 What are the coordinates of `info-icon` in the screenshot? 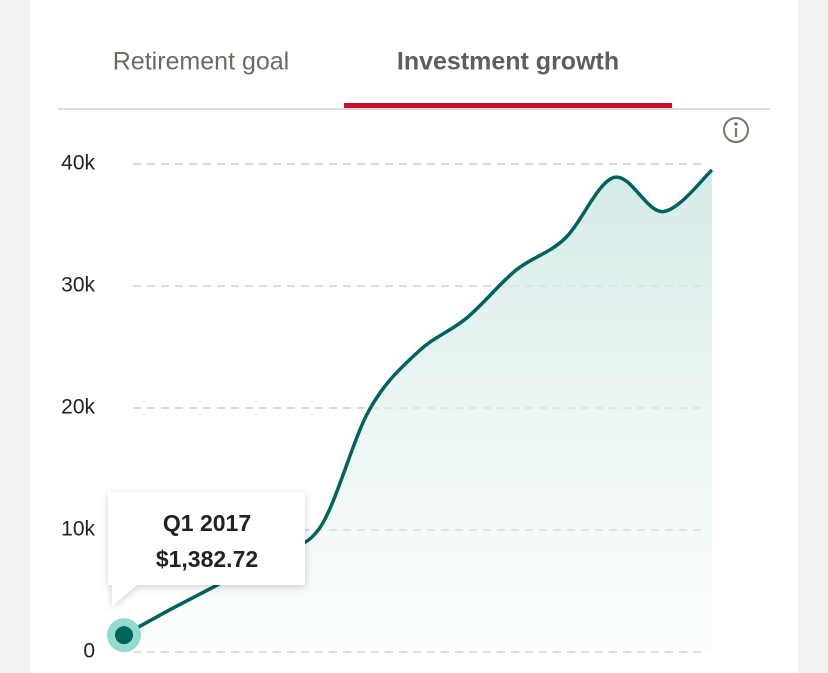 It's located at (736, 130).